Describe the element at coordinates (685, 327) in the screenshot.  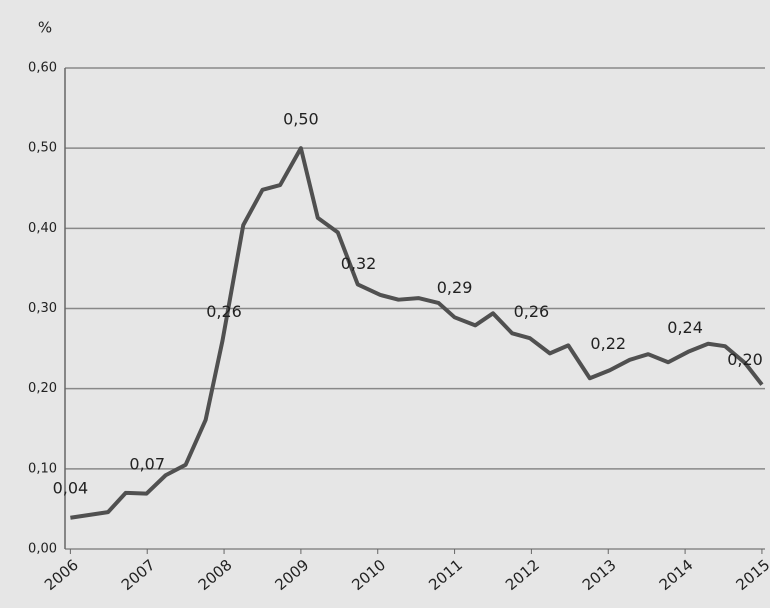
I see `data-label: 0,24` at that location.